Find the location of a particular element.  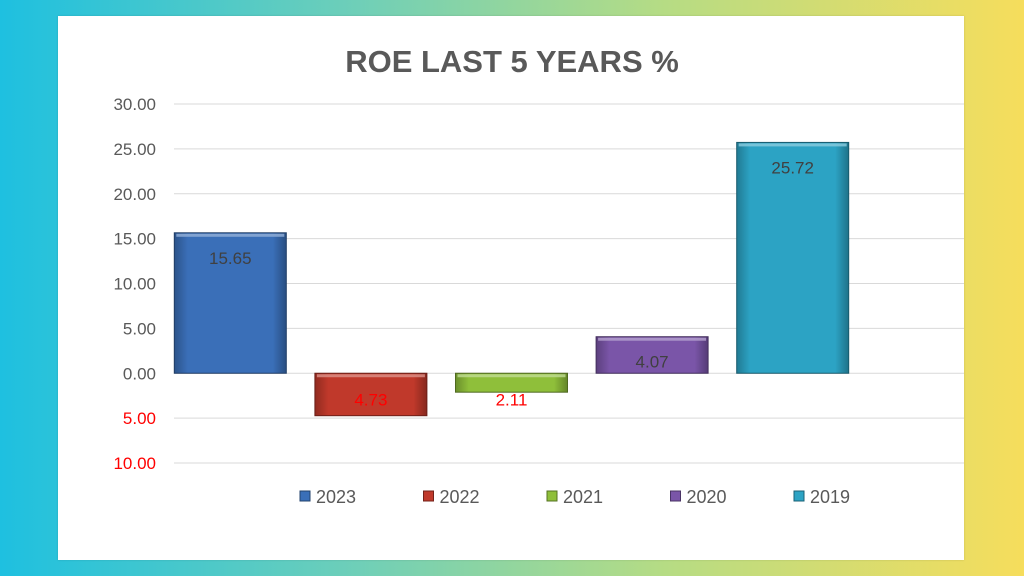

bar-2020 is located at coordinates (652, 355).